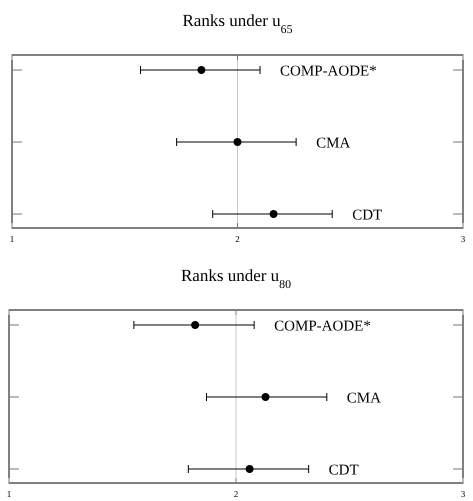  I want to click on chart-title: Ranks under u$_{65}$, so click(237, 23).